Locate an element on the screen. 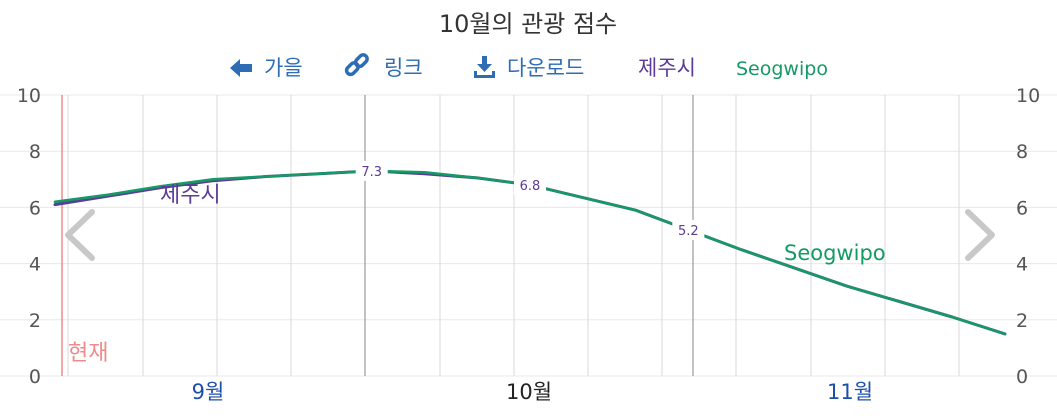 The width and height of the screenshot is (1057, 416). legend-jeju: 제주시 is located at coordinates (667, 68).